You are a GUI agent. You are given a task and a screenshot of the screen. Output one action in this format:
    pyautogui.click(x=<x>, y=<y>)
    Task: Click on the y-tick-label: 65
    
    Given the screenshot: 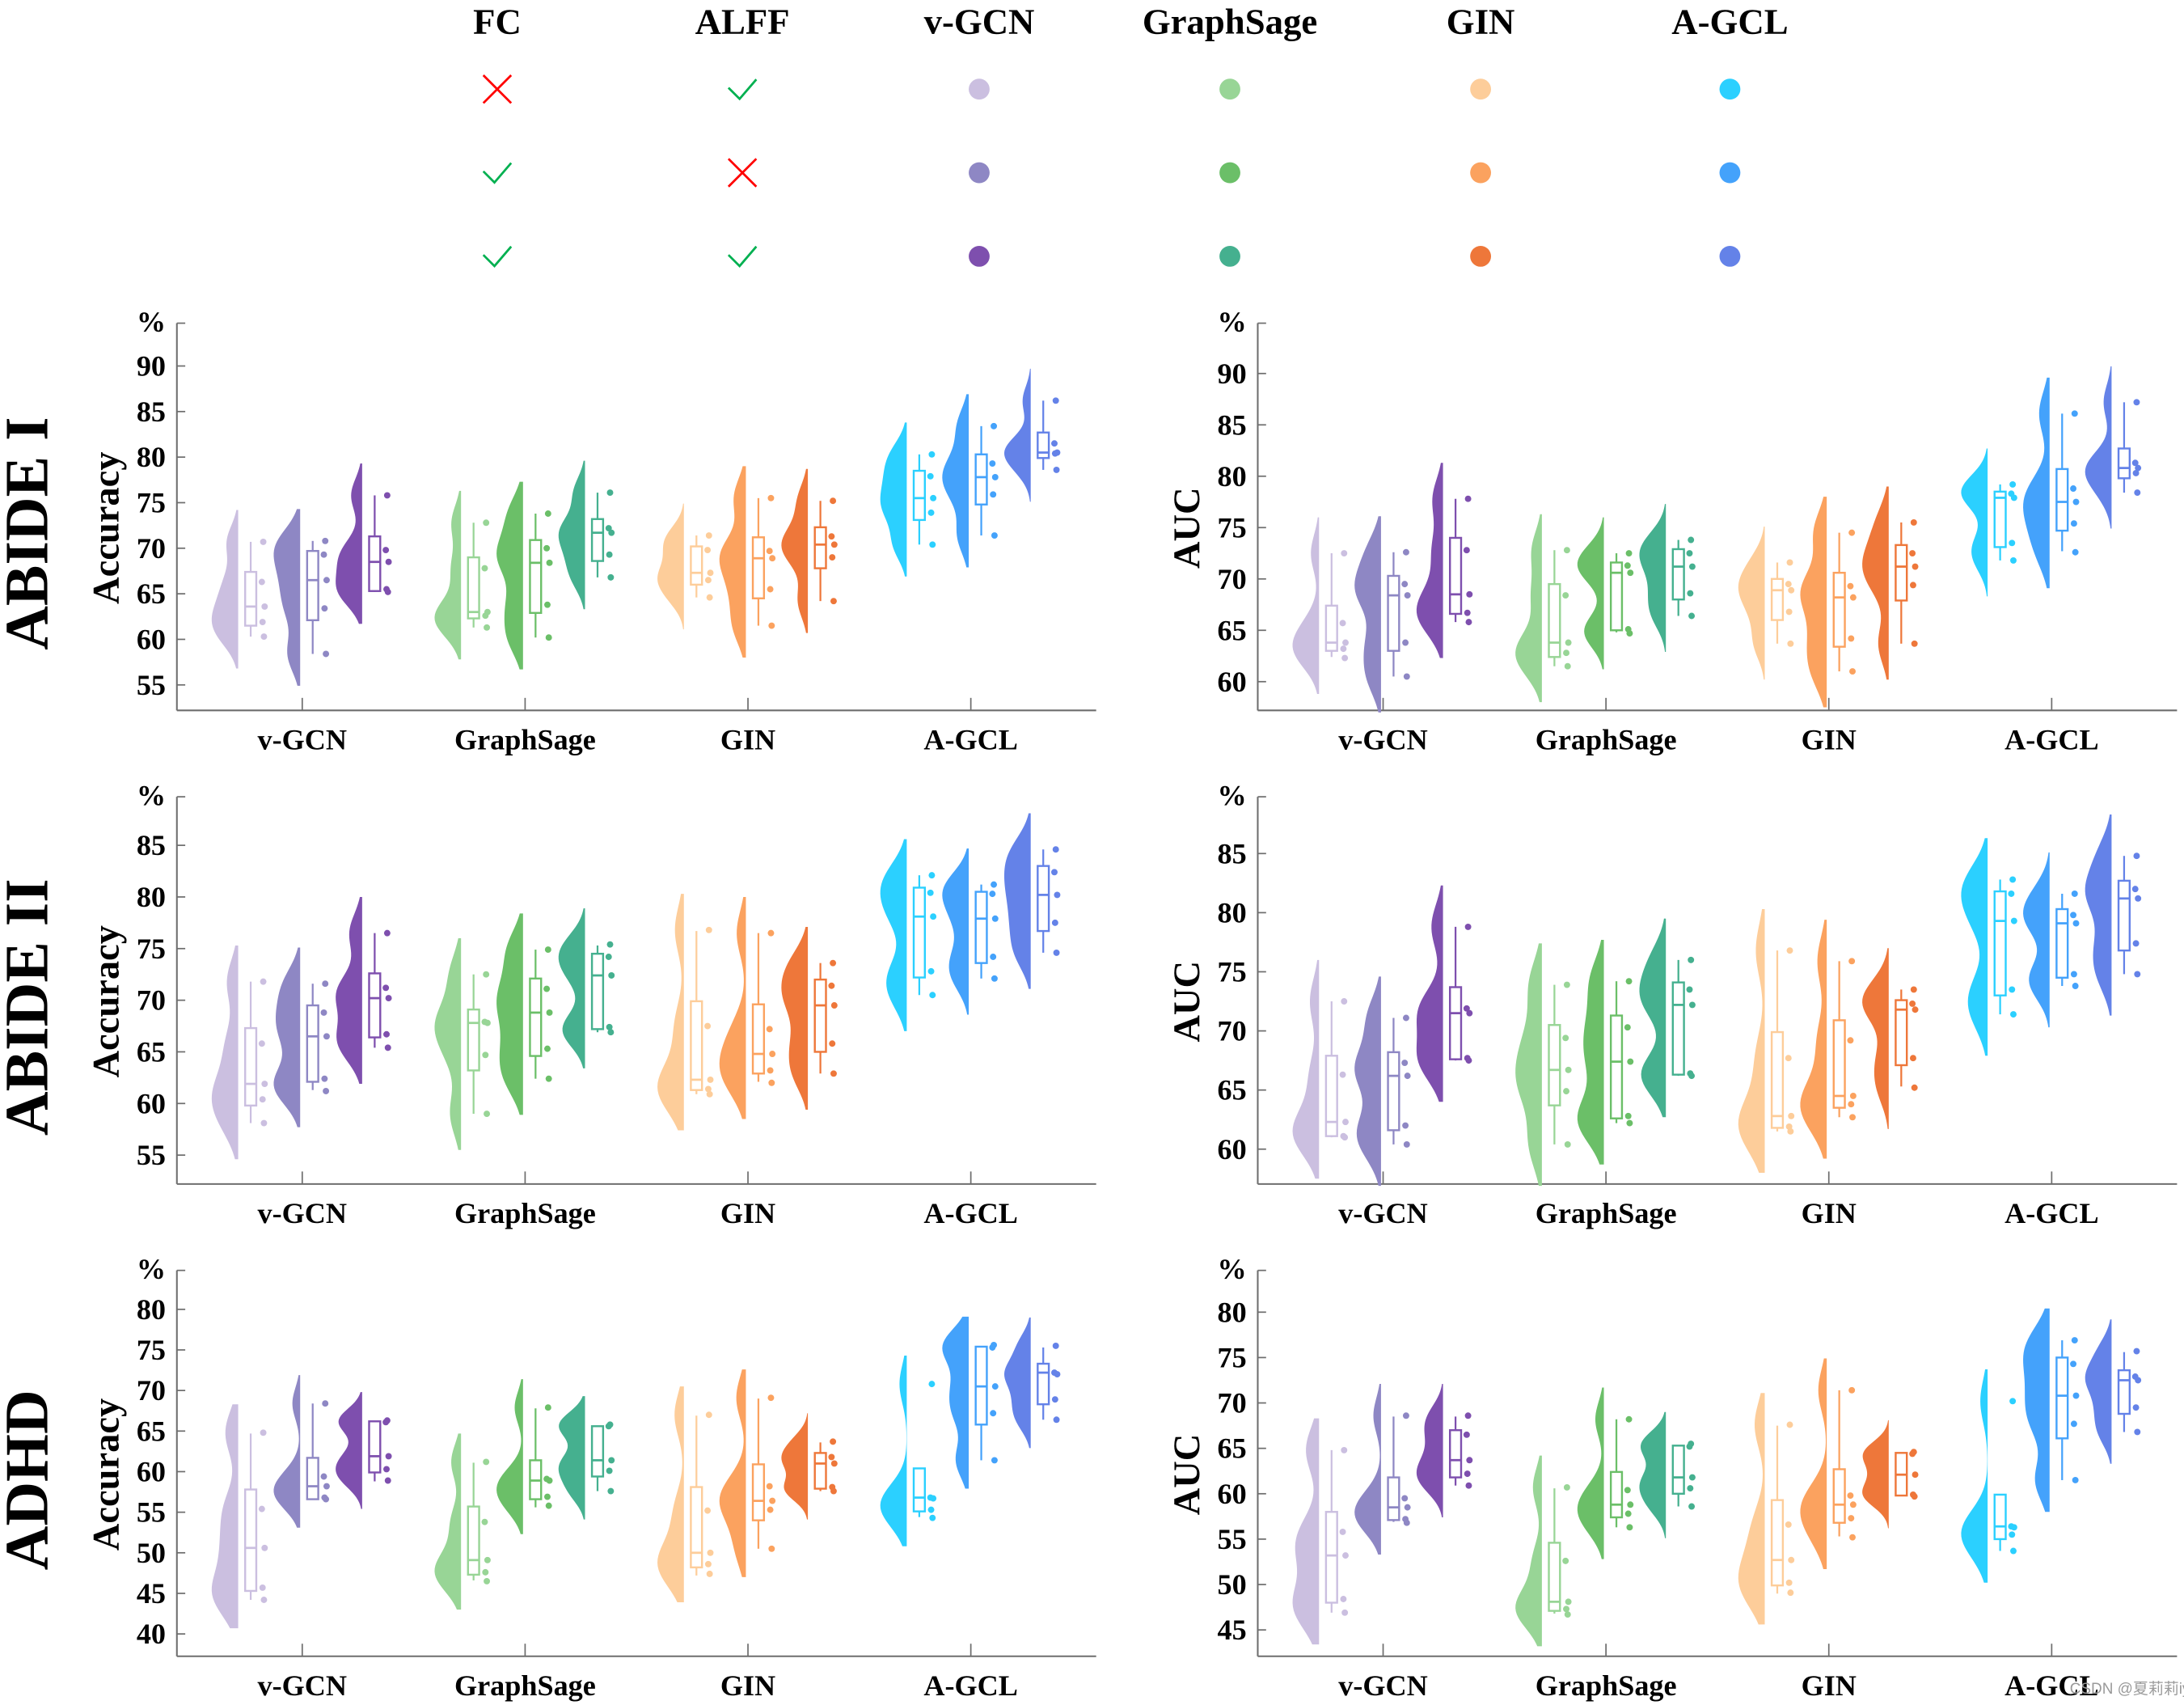 What is the action you would take?
    pyautogui.click(x=1232, y=1448)
    